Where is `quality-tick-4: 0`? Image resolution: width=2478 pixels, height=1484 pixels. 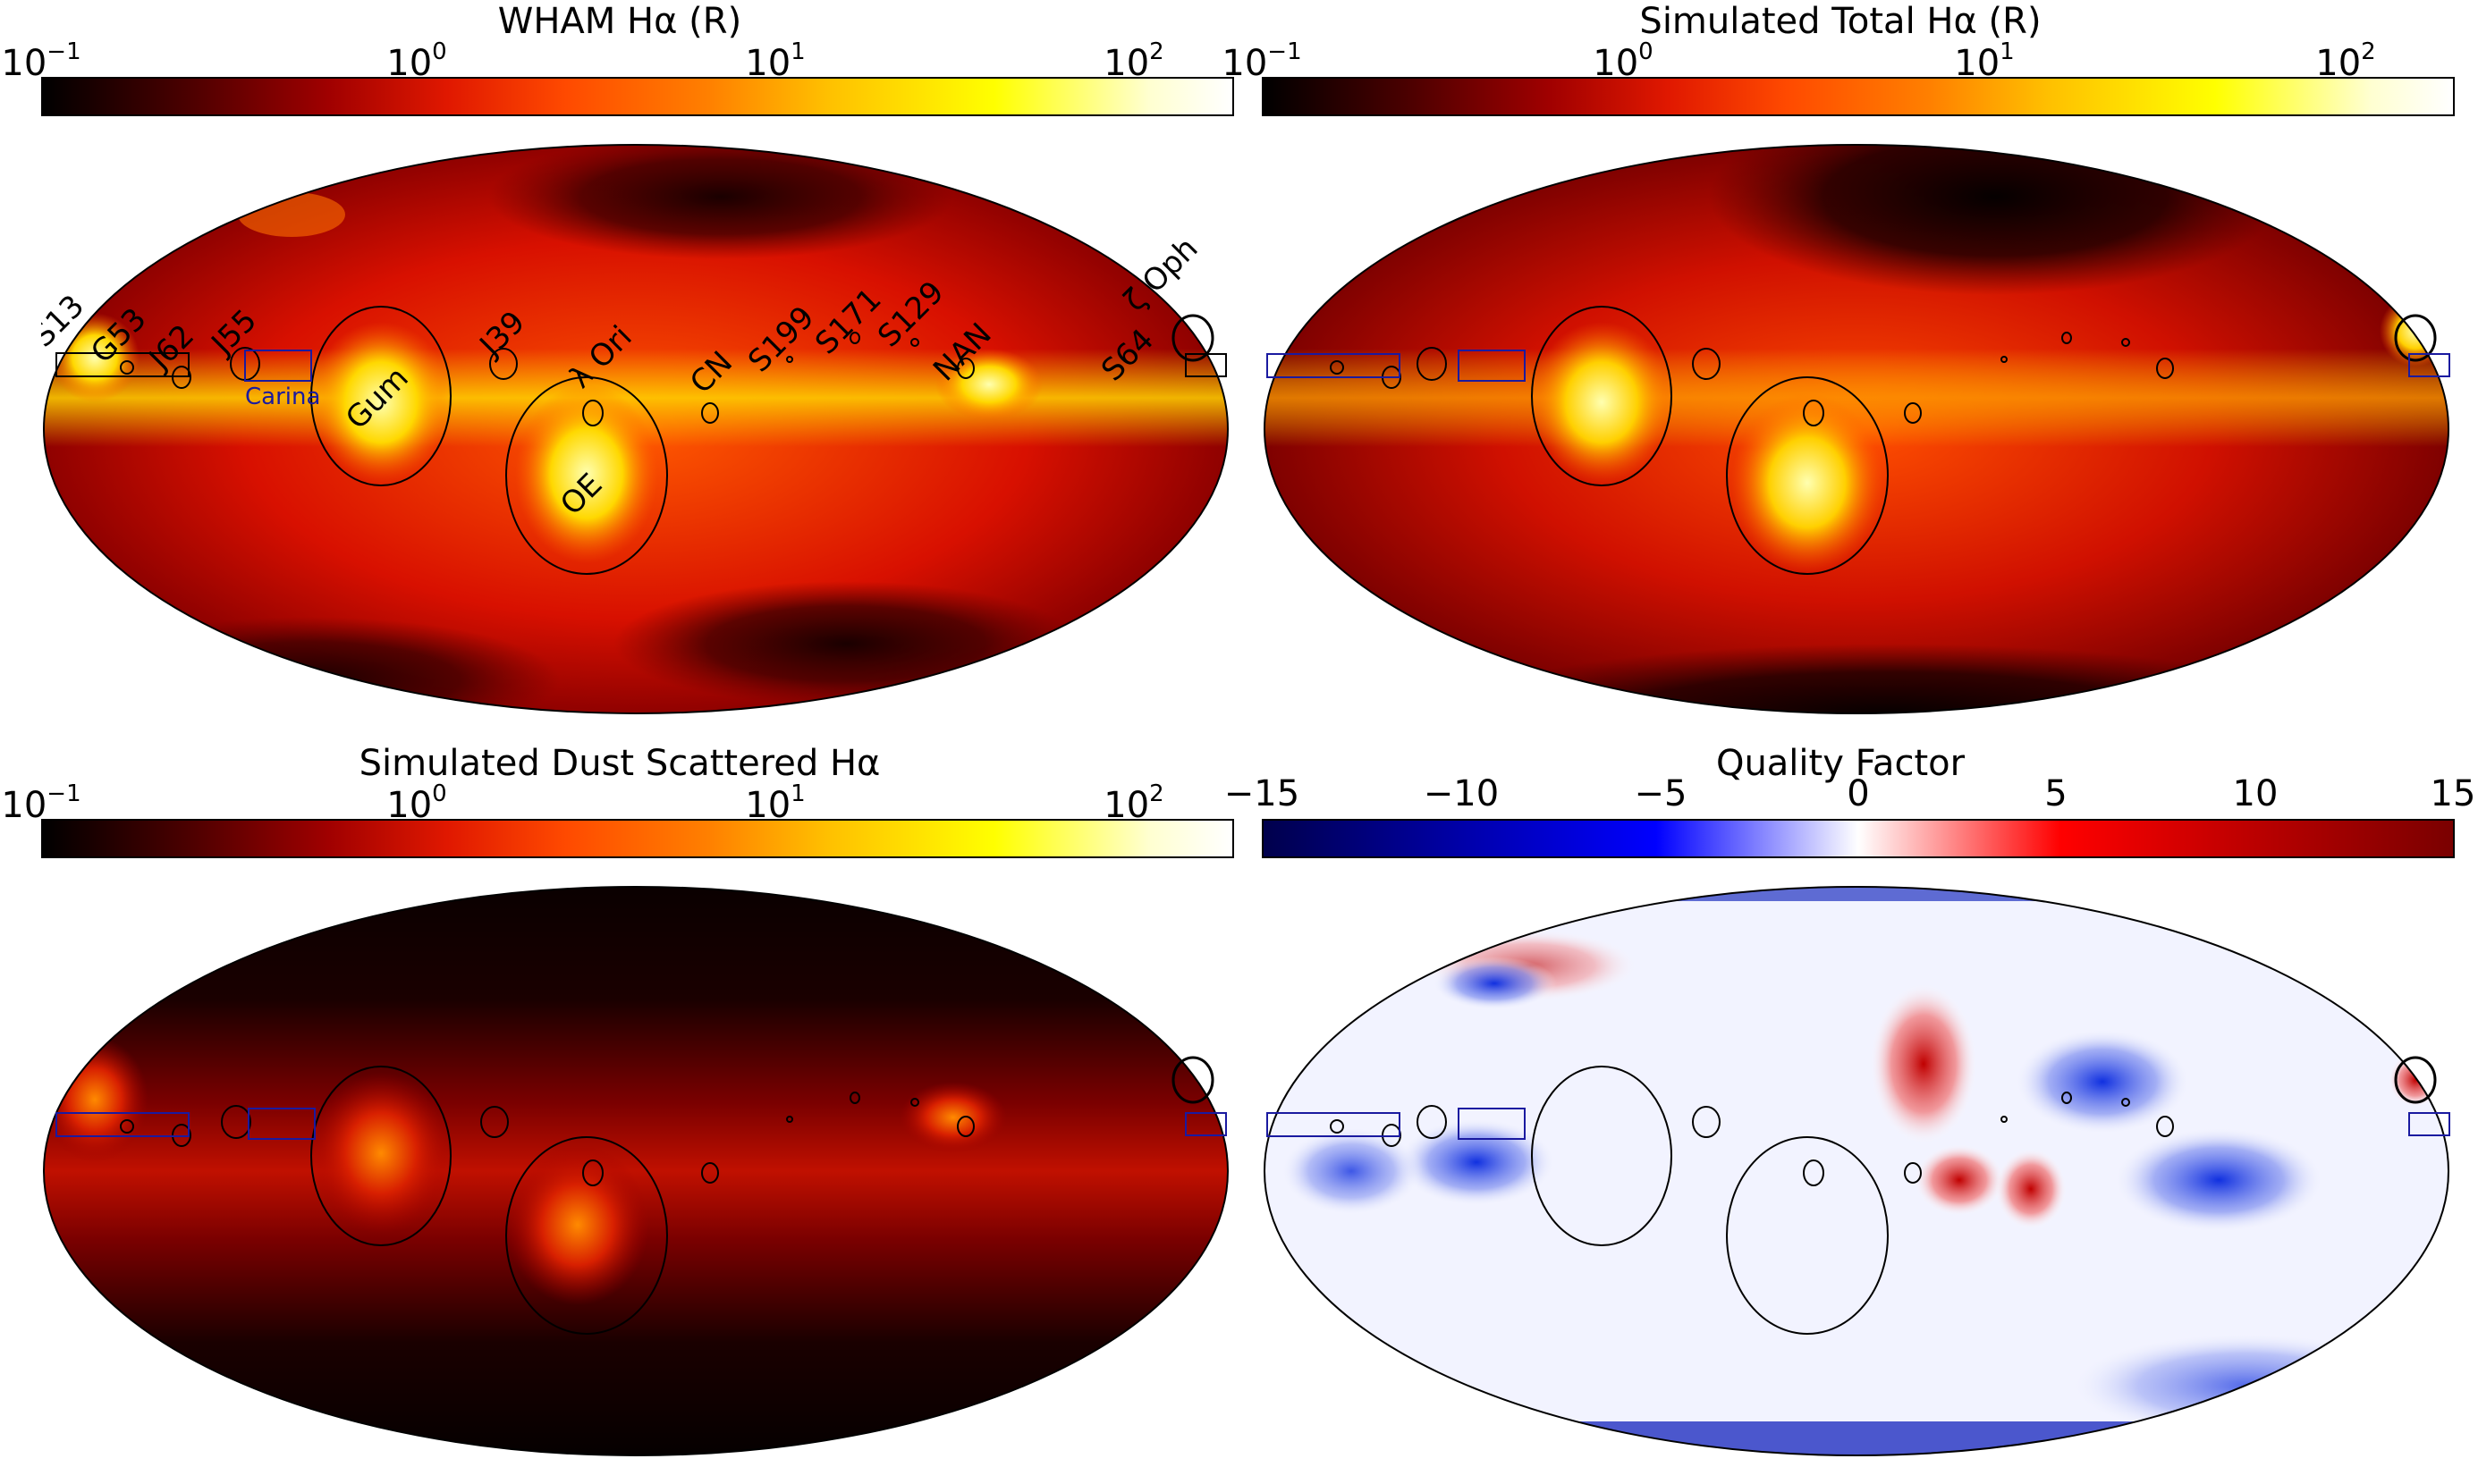 quality-tick-4: 0 is located at coordinates (1858, 793).